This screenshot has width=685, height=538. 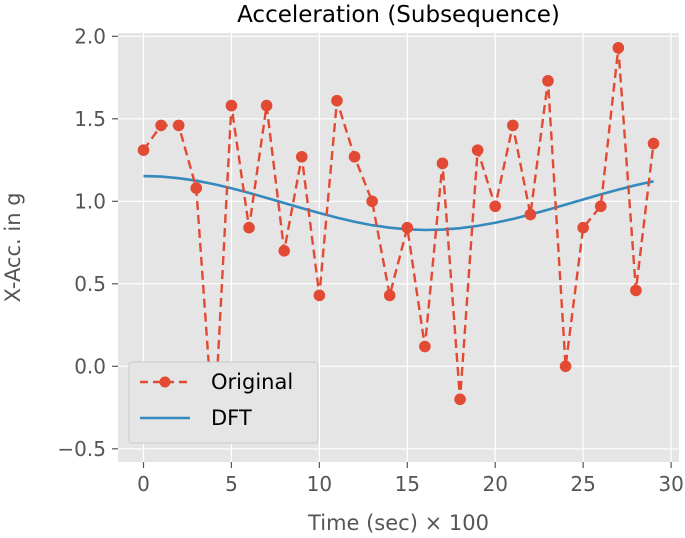 I want to click on x-tick-label: 30, so click(x=670, y=484).